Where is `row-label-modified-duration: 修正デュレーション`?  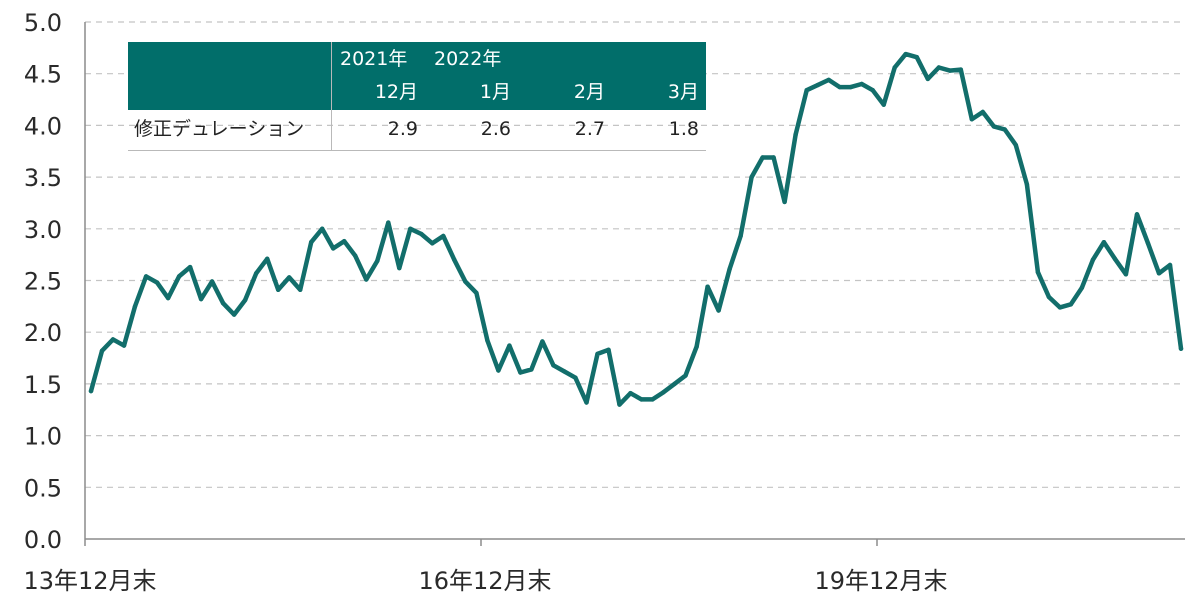 row-label-modified-duration: 修正デュレーション is located at coordinates (219, 129).